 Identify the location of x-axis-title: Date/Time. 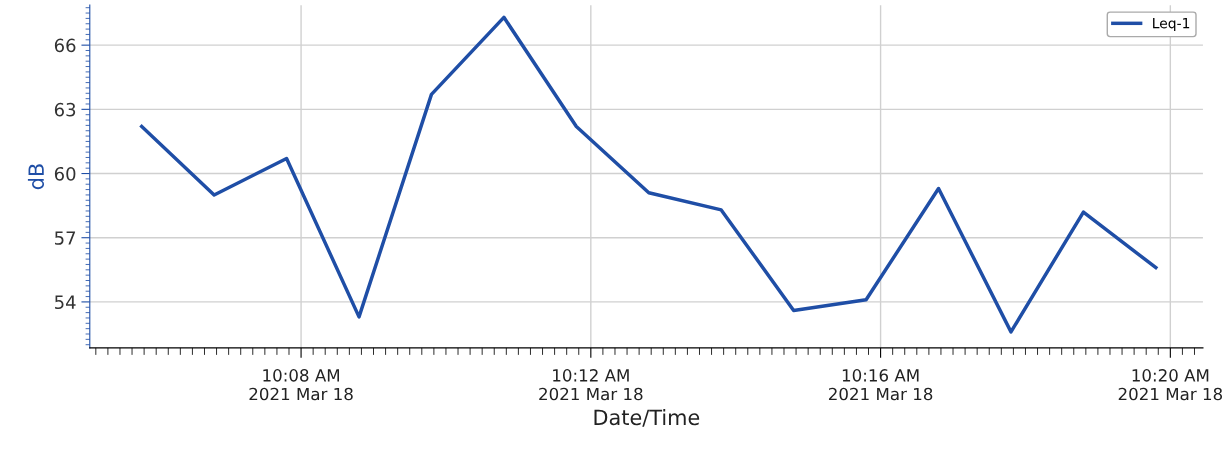
(647, 418).